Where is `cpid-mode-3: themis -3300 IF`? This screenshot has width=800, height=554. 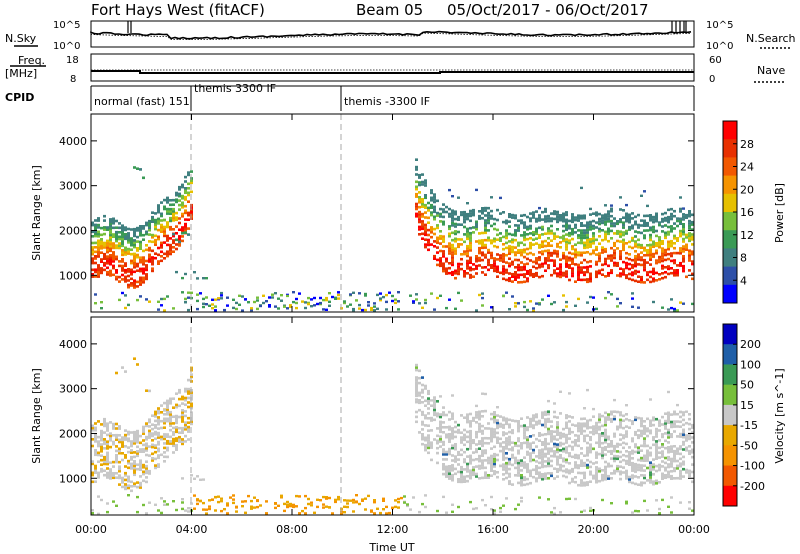
cpid-mode-3: themis -3300 IF is located at coordinates (387, 101).